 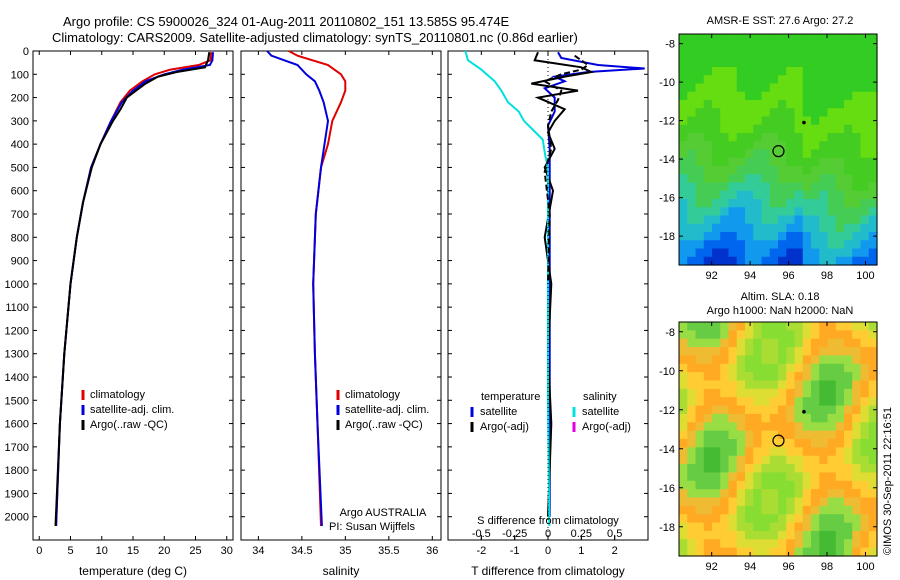 I want to click on sst-map-xtick-label: 94, so click(x=750, y=276).